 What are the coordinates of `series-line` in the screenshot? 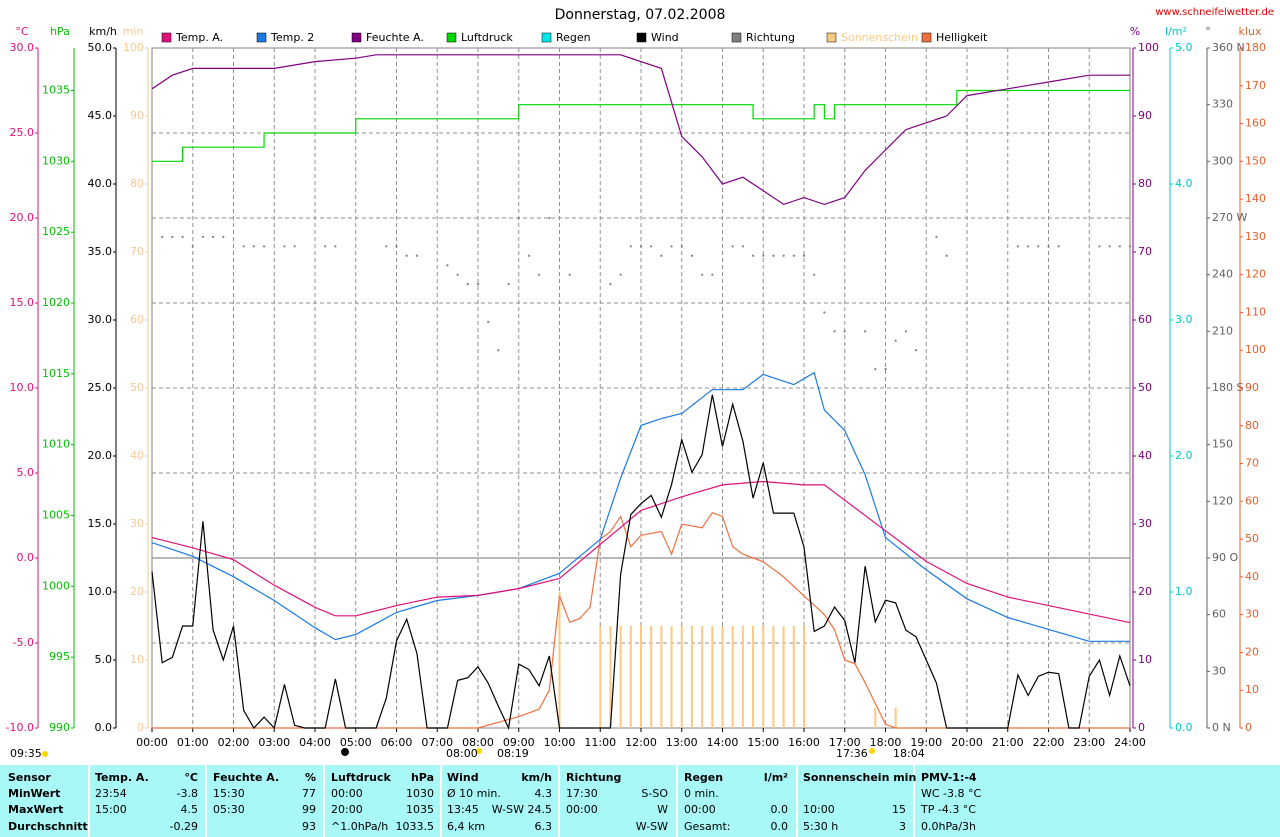 It's located at (641, 125).